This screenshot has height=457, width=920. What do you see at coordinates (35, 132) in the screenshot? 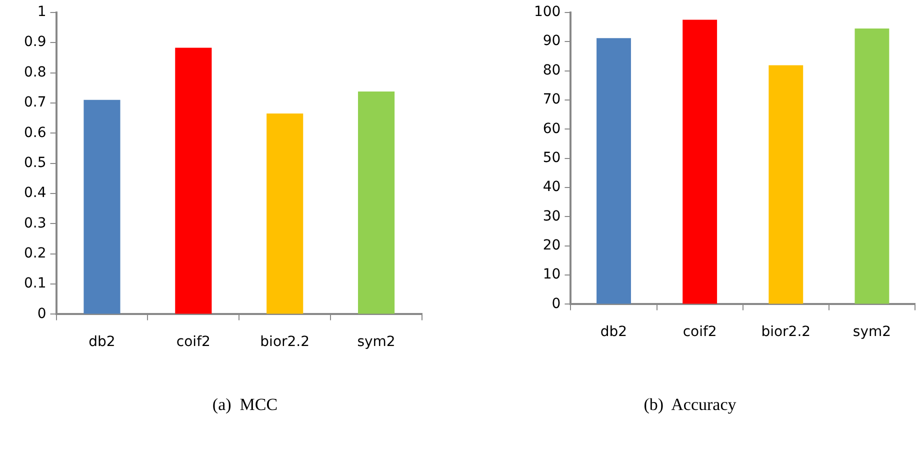
I see `y-tick-label: 0.6` at bounding box center [35, 132].